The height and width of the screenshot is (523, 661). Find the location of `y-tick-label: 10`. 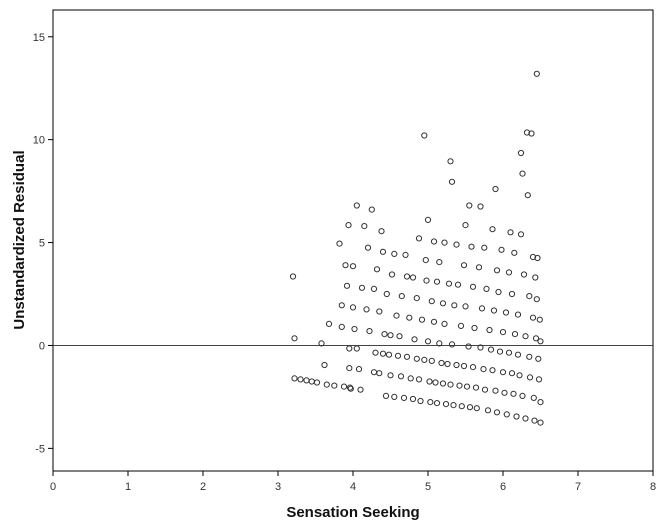

y-tick-label: 10 is located at coordinates (39, 141).